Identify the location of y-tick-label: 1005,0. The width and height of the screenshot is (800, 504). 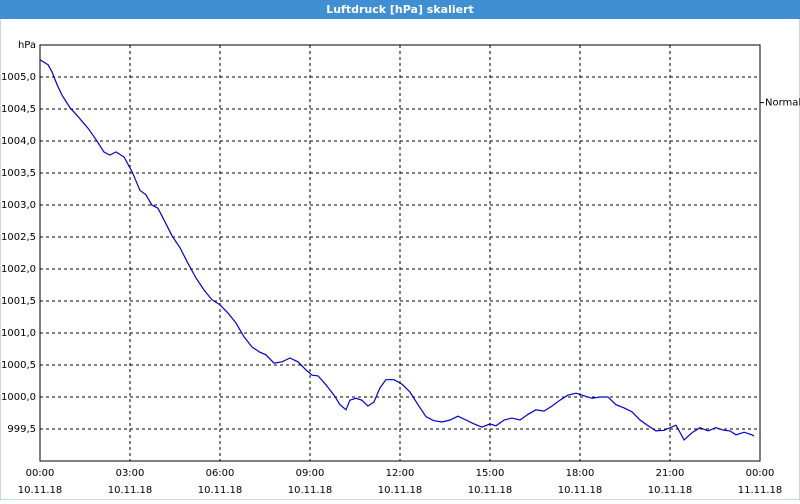
(18, 77).